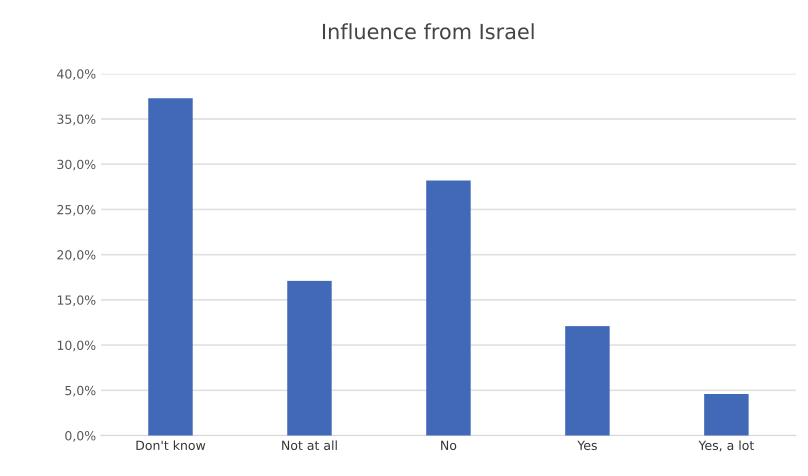 The image size is (808, 476). What do you see at coordinates (76, 74) in the screenshot?
I see `y-tick-label: 40,0%` at bounding box center [76, 74].